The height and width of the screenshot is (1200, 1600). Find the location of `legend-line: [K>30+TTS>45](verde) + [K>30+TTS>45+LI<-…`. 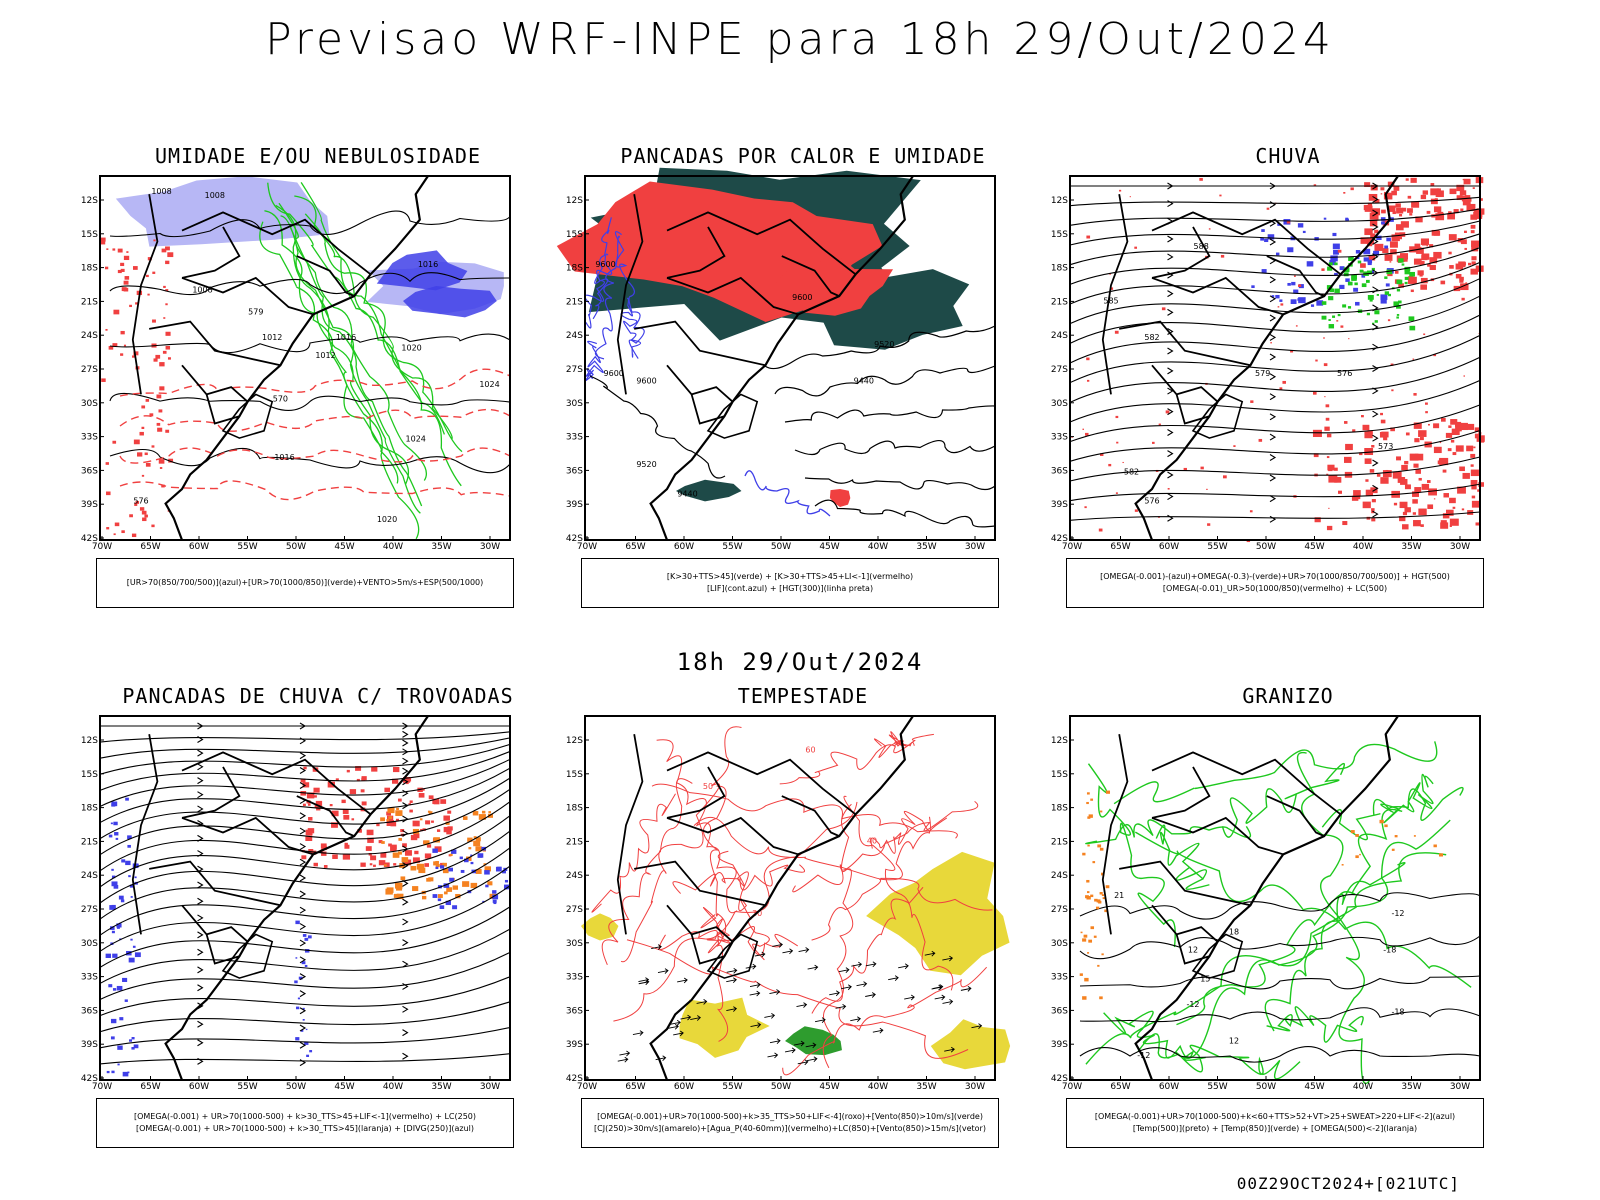

legend-line: [K>30+TTS>45](verde) + [K>30+TTS>45+LI<-… is located at coordinates (790, 576).